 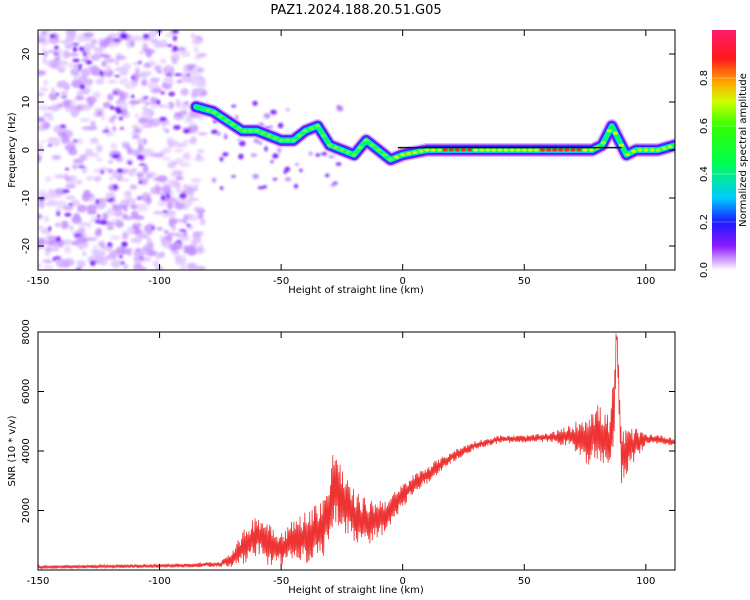 I want to click on y-tick-label: 6000, so click(x=26, y=391).